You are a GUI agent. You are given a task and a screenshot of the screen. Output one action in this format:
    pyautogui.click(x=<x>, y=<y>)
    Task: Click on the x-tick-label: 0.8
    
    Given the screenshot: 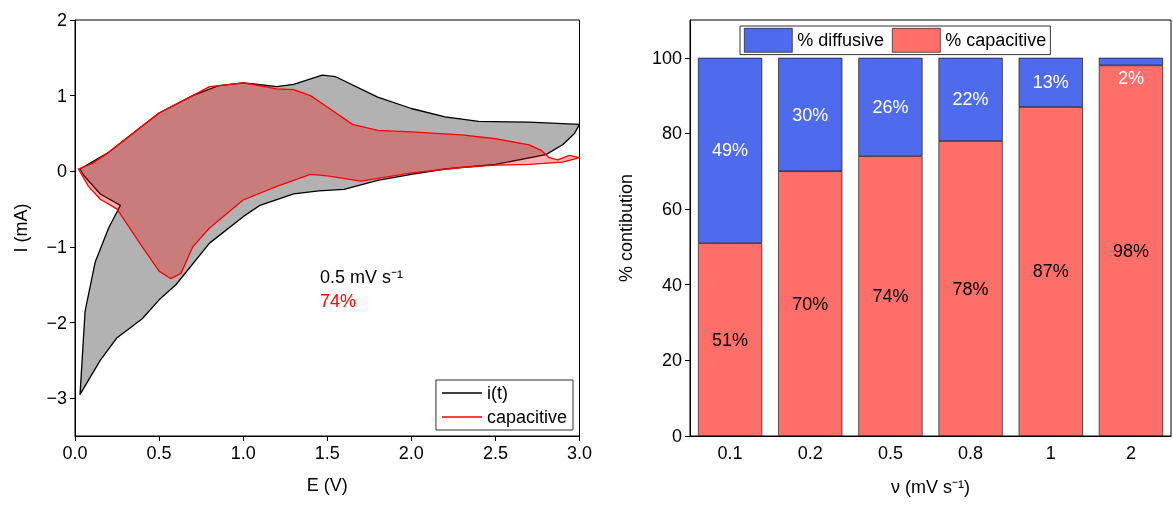 What is the action you would take?
    pyautogui.click(x=971, y=453)
    